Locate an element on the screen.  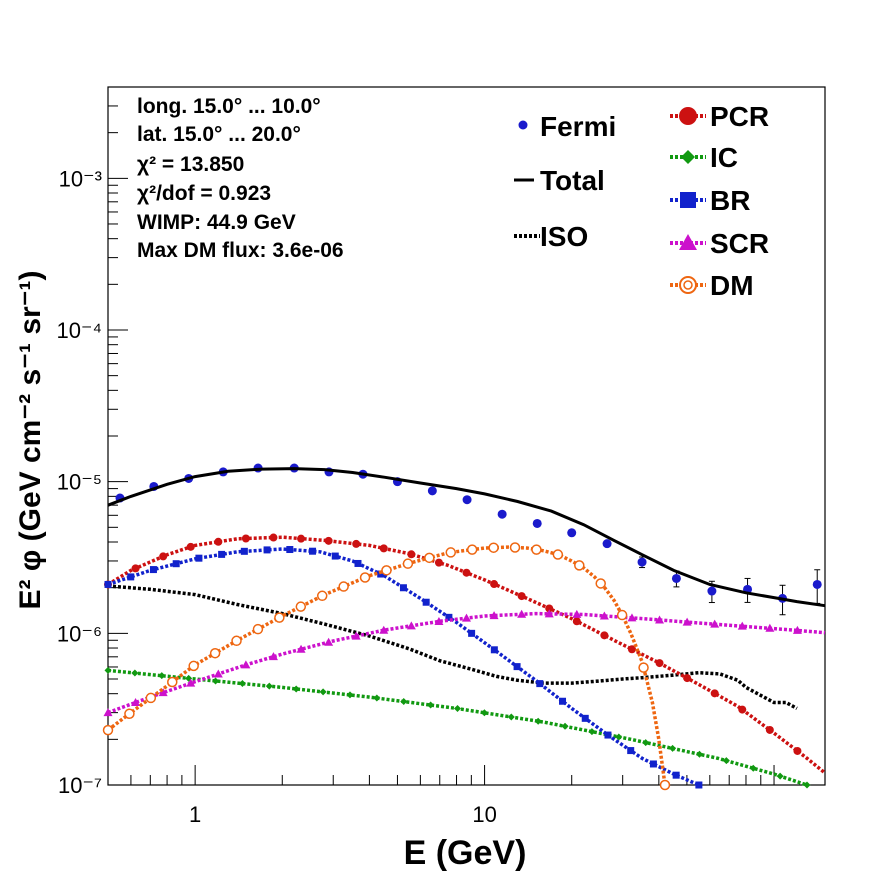
legend-right: PCR IC BR SCR DM is located at coordinates (719, 201).